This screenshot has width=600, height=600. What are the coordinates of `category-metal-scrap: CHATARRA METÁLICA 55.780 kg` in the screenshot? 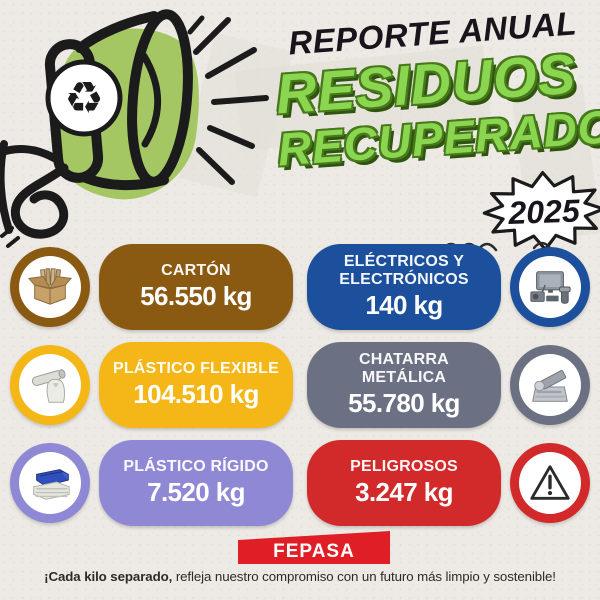 It's located at (448, 385).